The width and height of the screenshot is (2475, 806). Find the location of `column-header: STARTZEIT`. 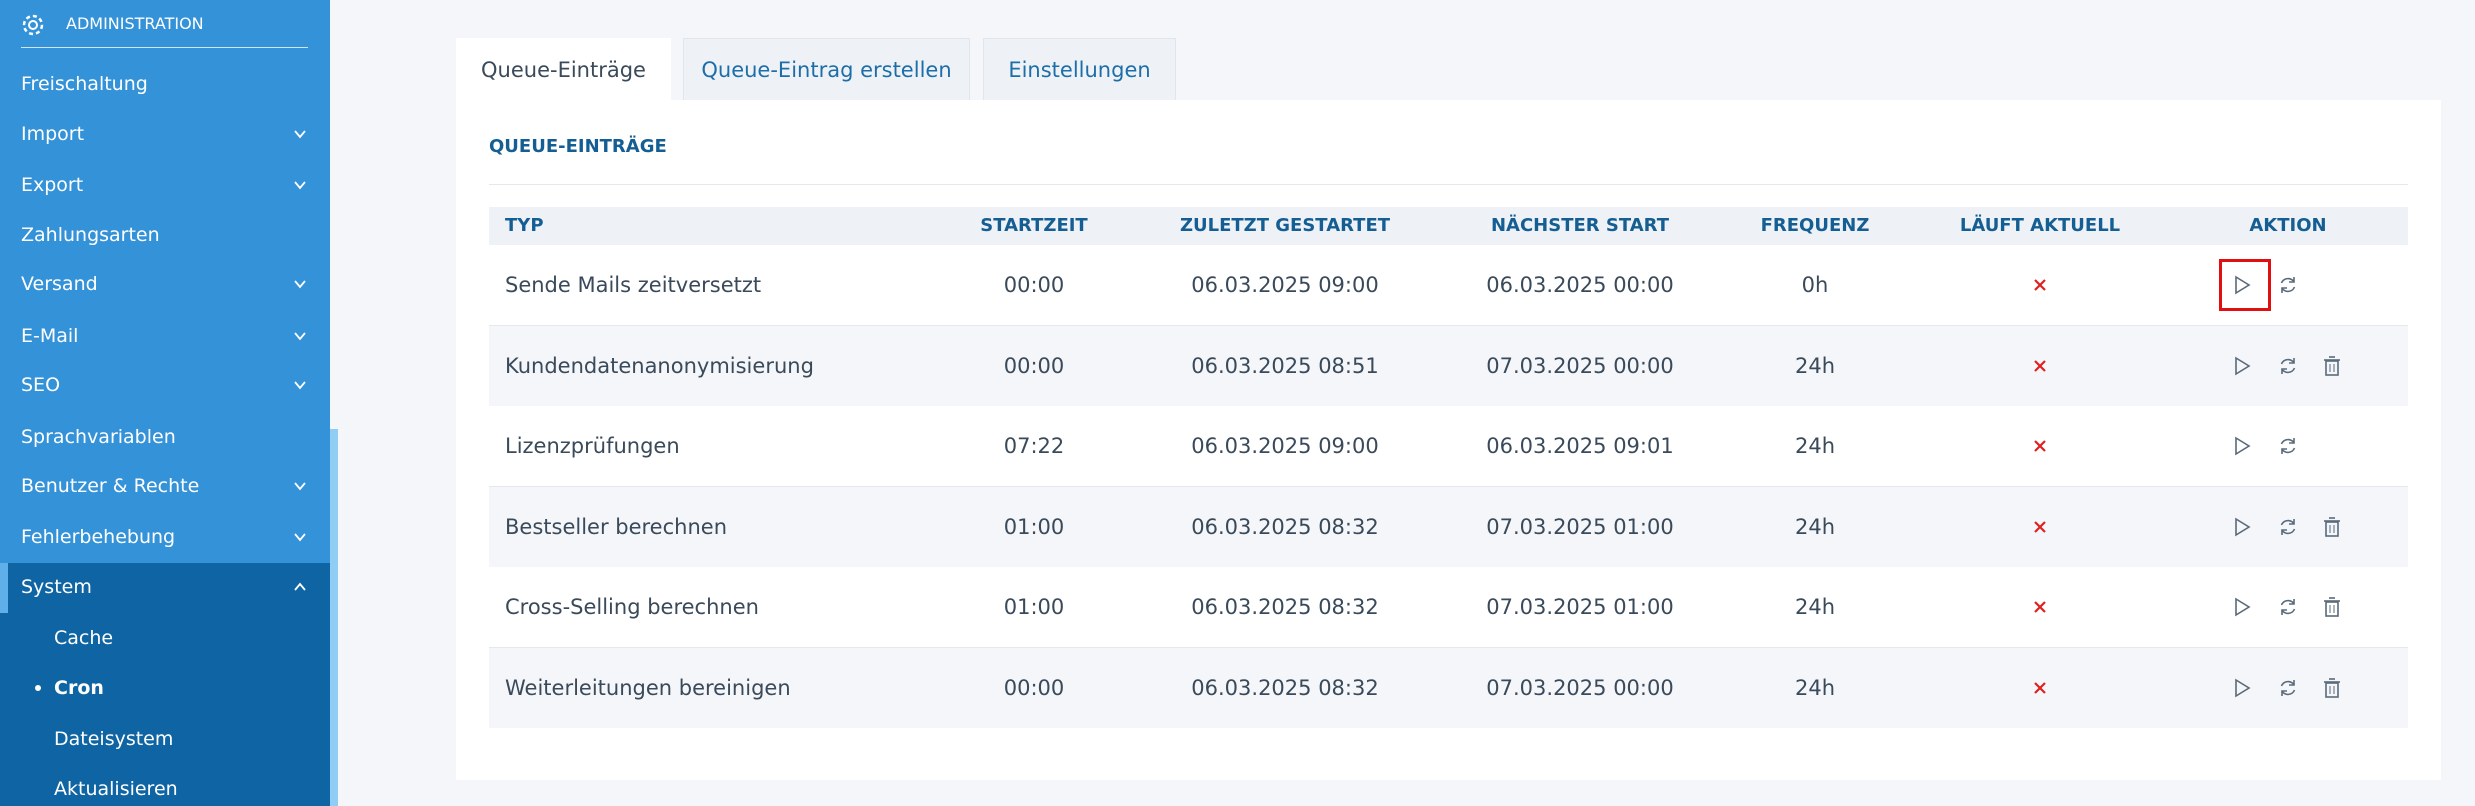

column-header: STARTZEIT is located at coordinates (1034, 225).